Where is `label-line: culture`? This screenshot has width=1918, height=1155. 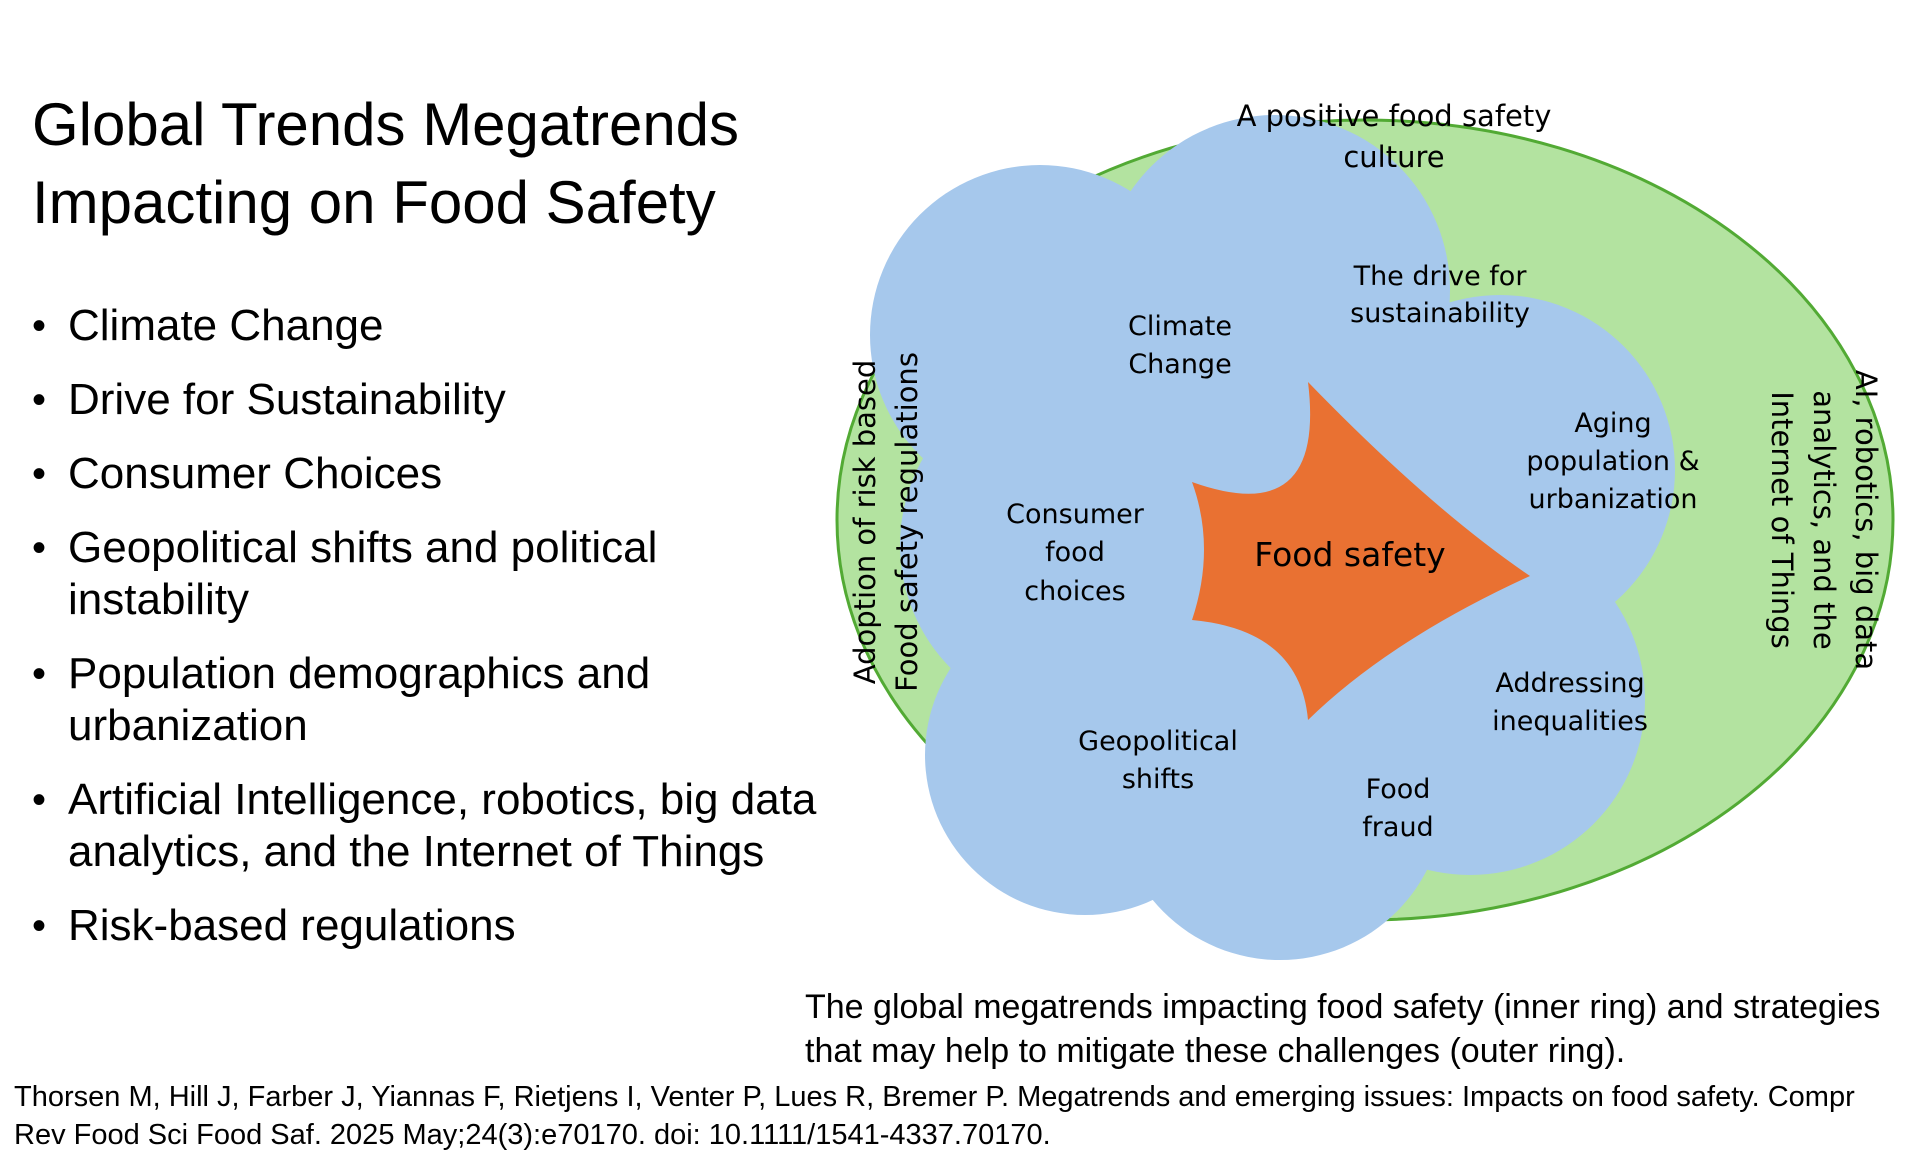
label-line: culture is located at coordinates (1393, 157).